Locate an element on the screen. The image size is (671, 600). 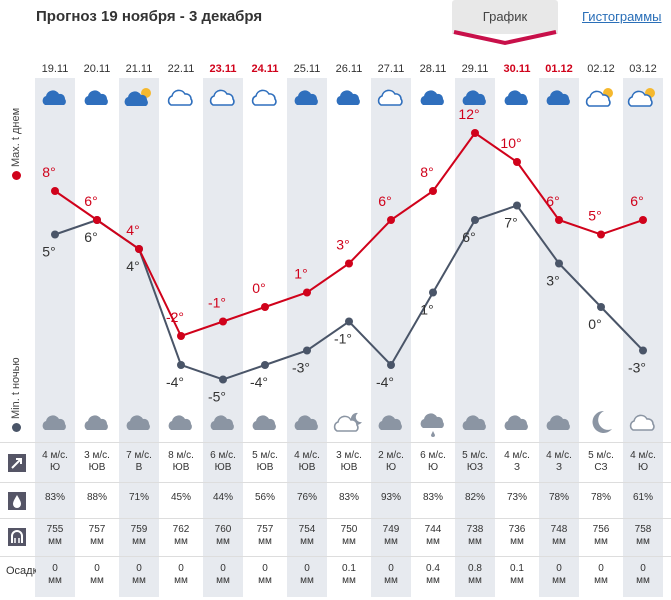
date-label: 21.11 is located at coordinates (139, 69).